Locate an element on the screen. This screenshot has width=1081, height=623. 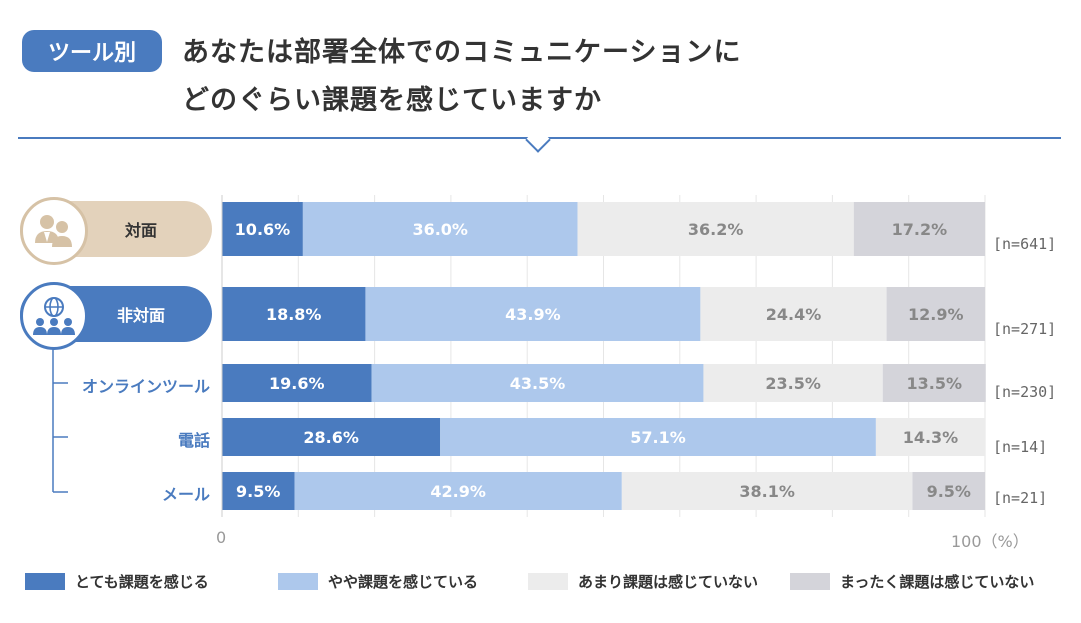
data-label: 10.6% is located at coordinates (263, 229).